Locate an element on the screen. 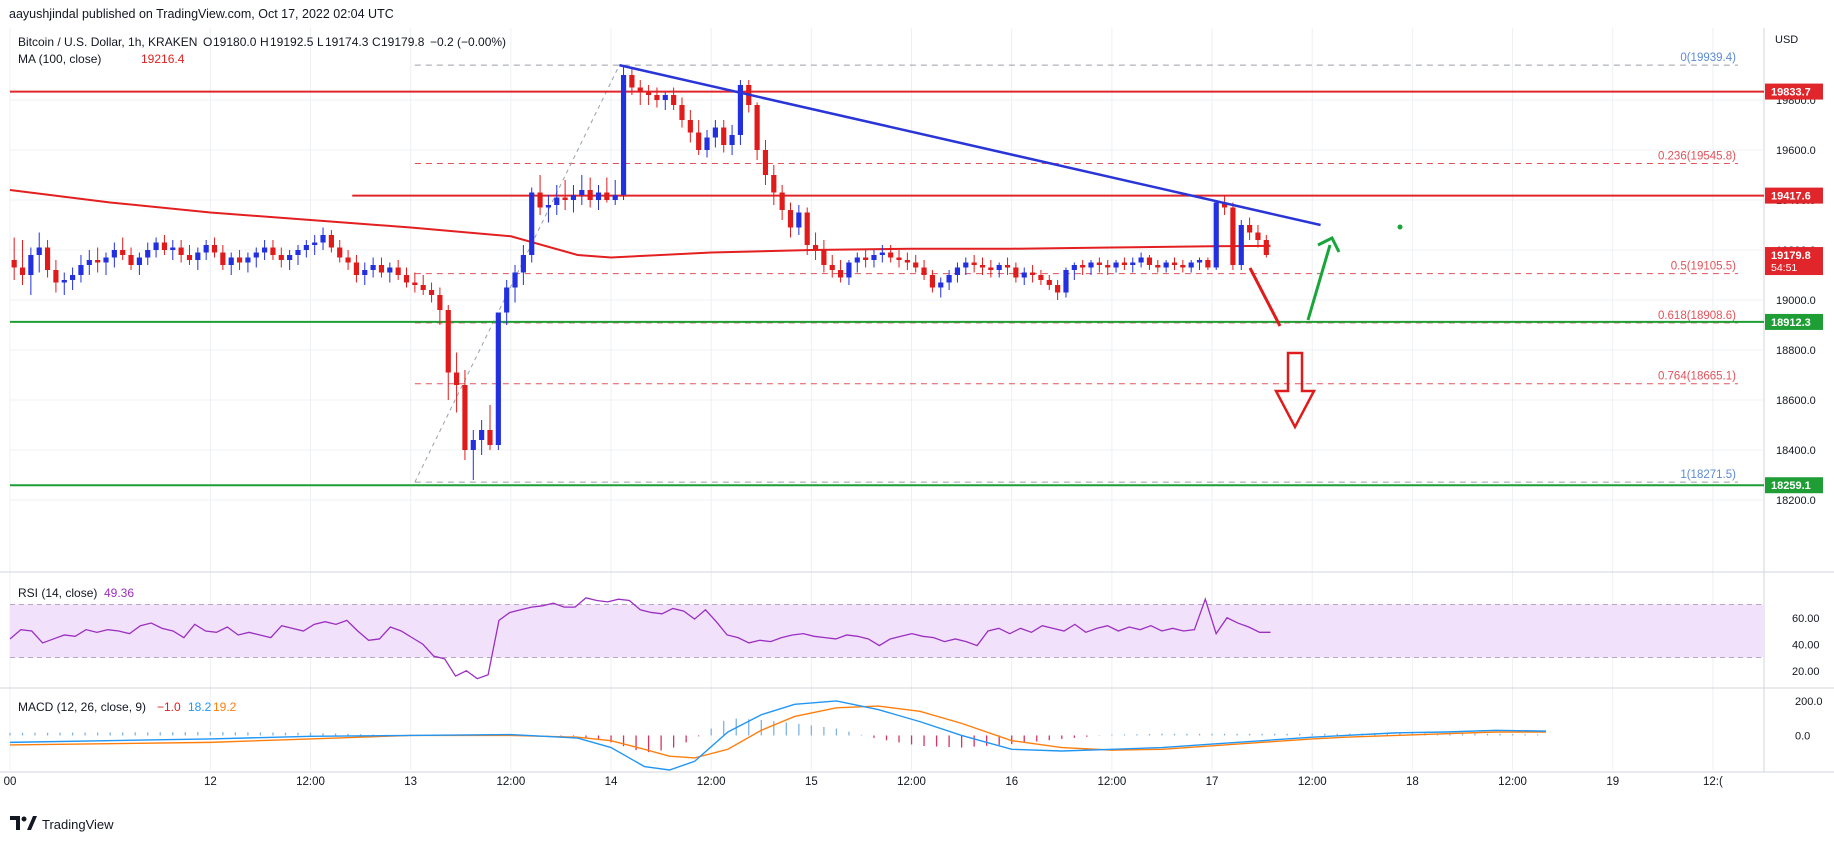 The width and height of the screenshot is (1834, 845). macd-tick-label: 200.0 is located at coordinates (1809, 702).